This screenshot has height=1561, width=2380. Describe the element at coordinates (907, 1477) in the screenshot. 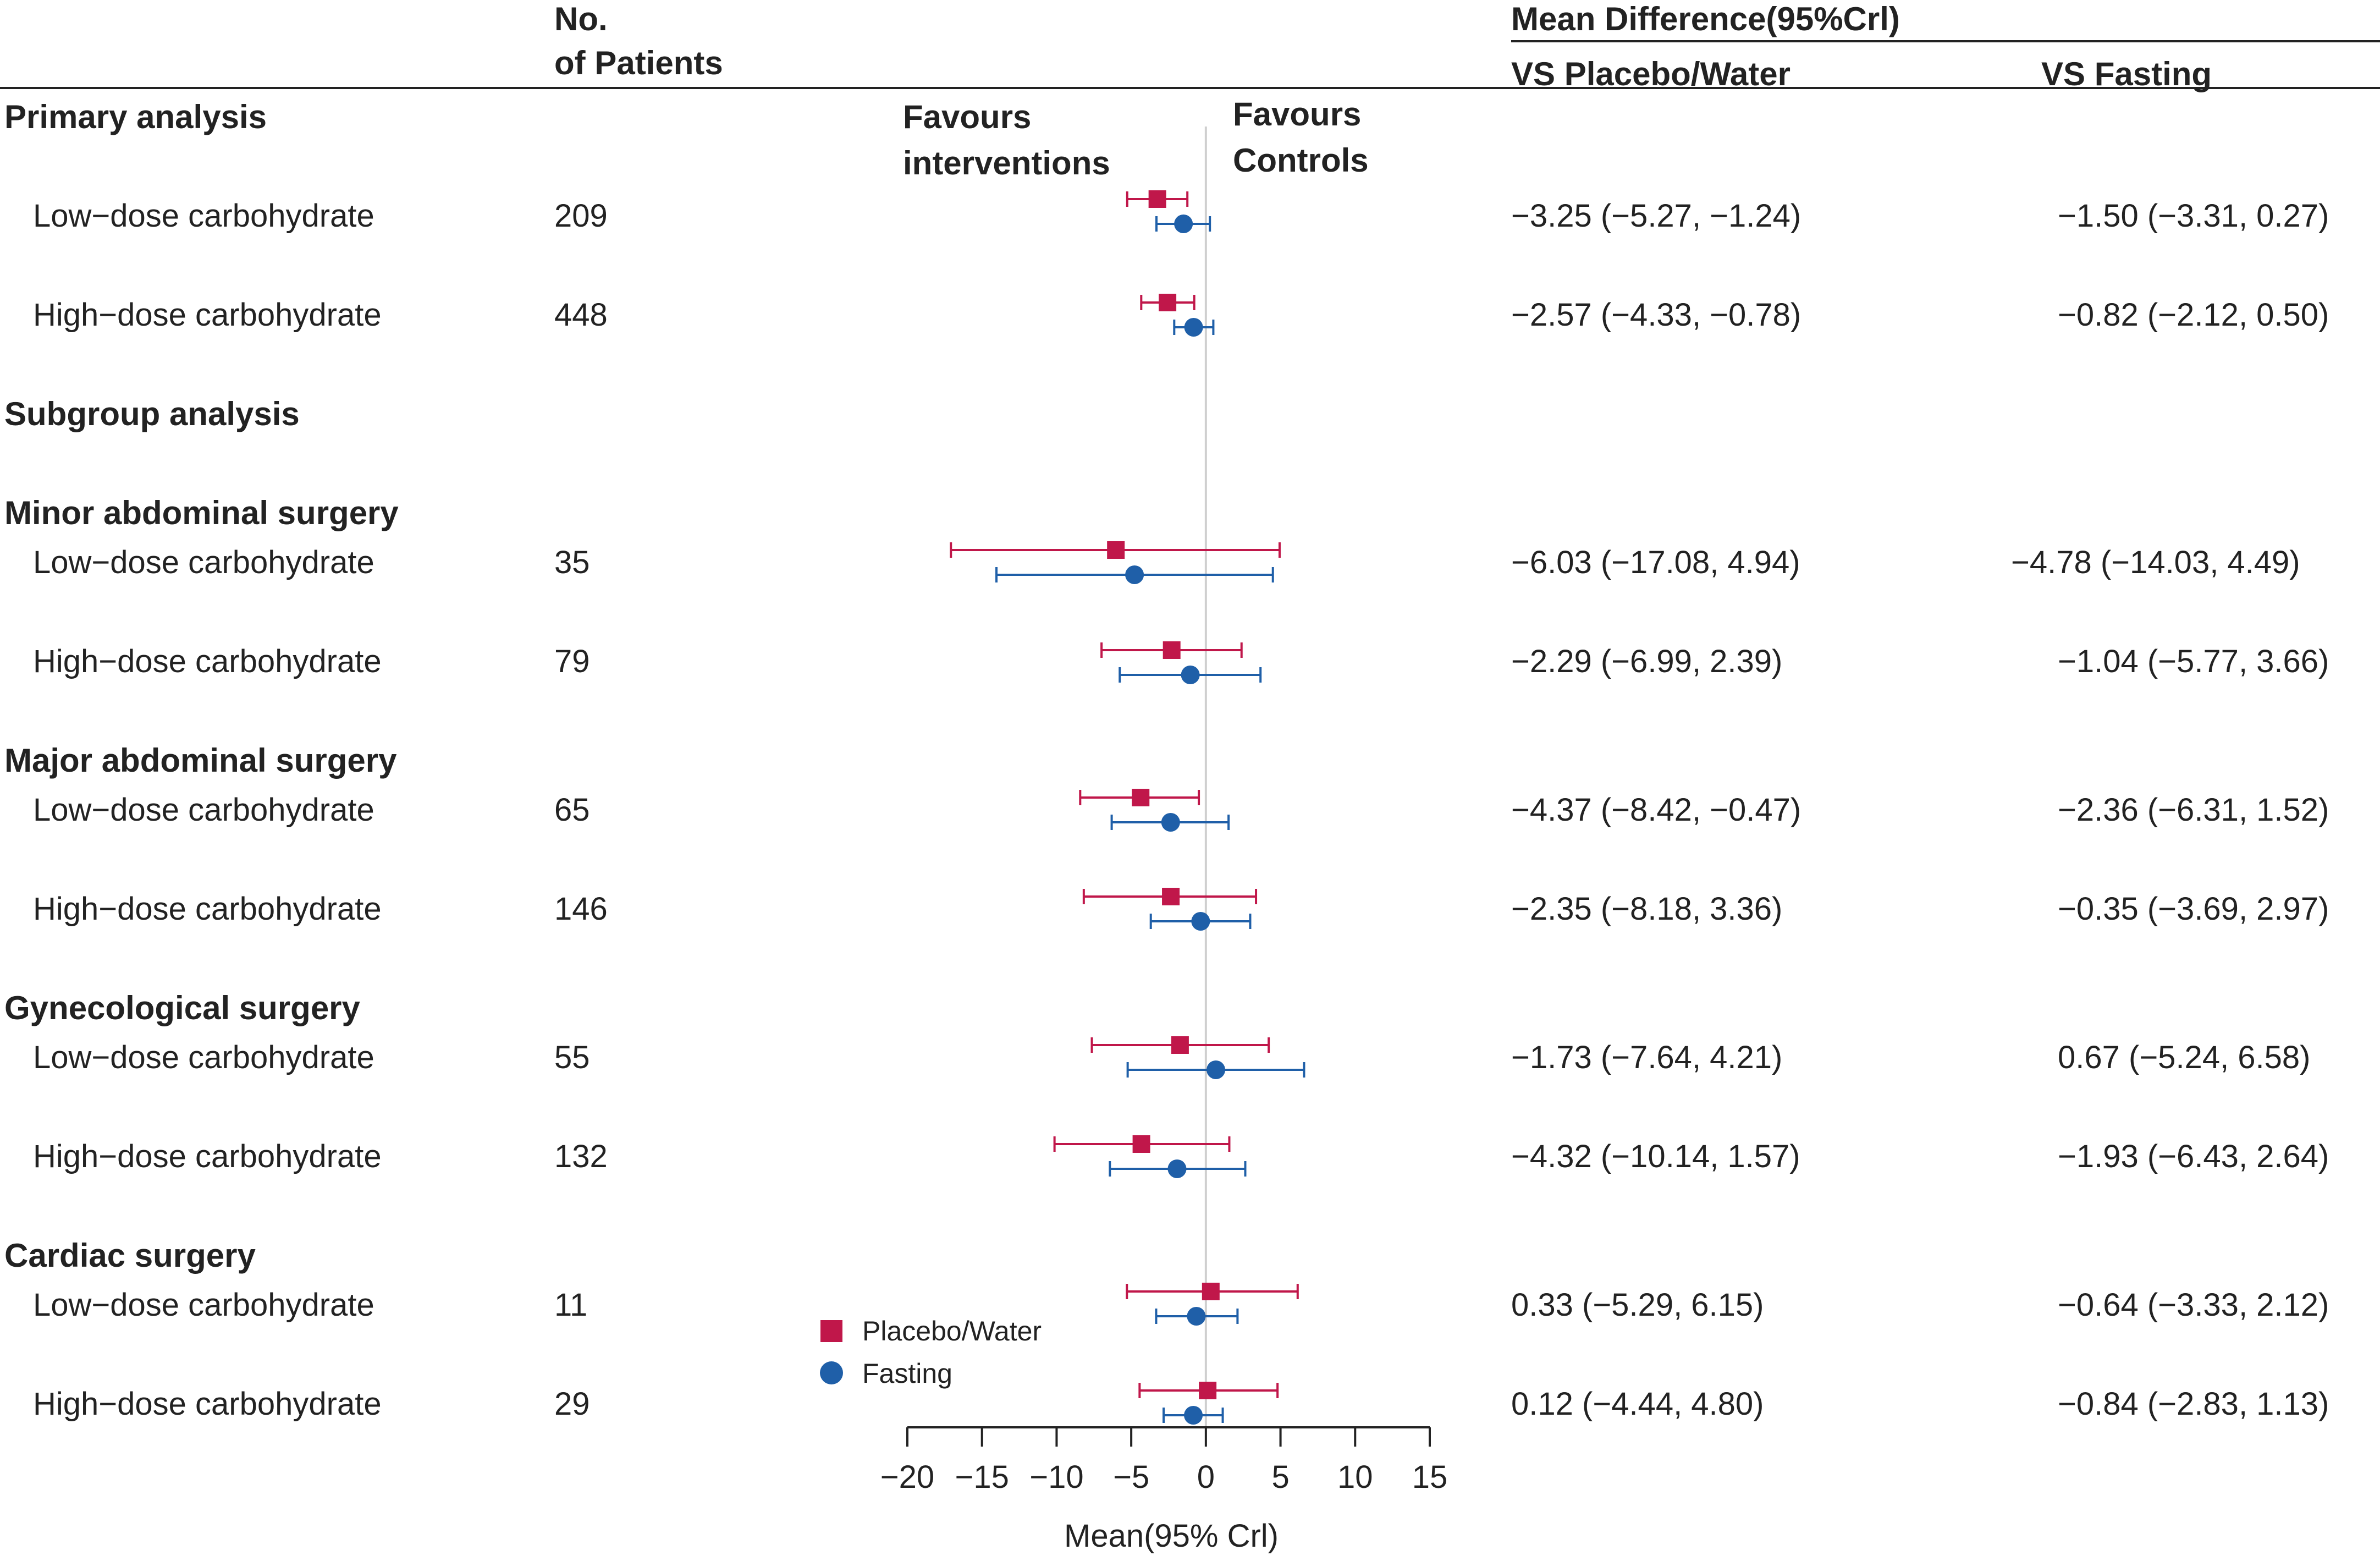

I see `x-axis-tick-label: −20` at that location.